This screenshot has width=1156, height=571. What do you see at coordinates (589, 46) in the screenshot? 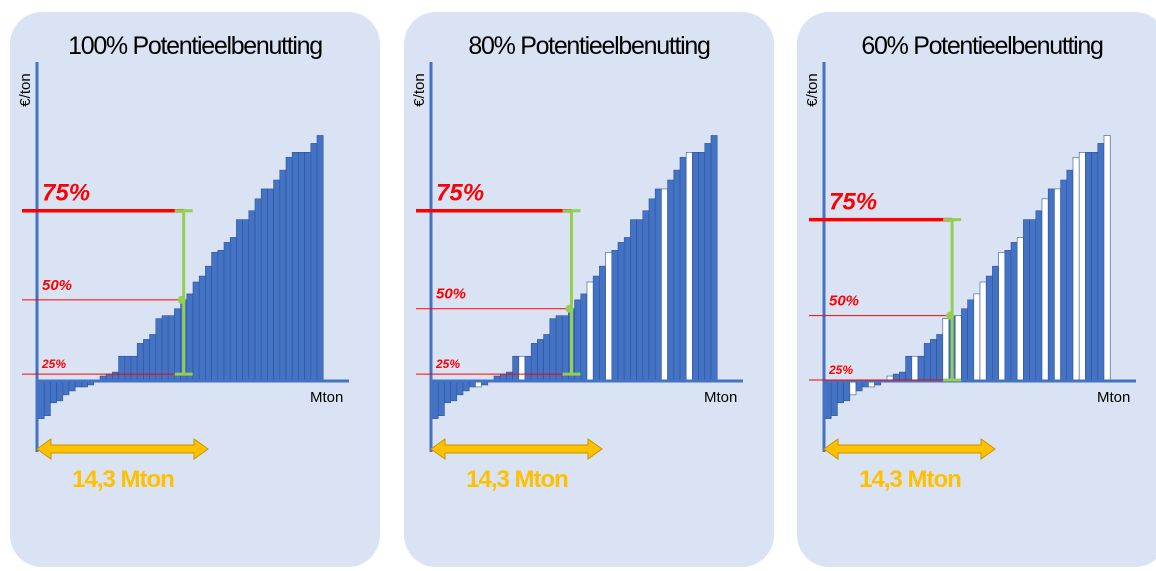
I see `chart-title: 80% Potentieelbenutting` at bounding box center [589, 46].